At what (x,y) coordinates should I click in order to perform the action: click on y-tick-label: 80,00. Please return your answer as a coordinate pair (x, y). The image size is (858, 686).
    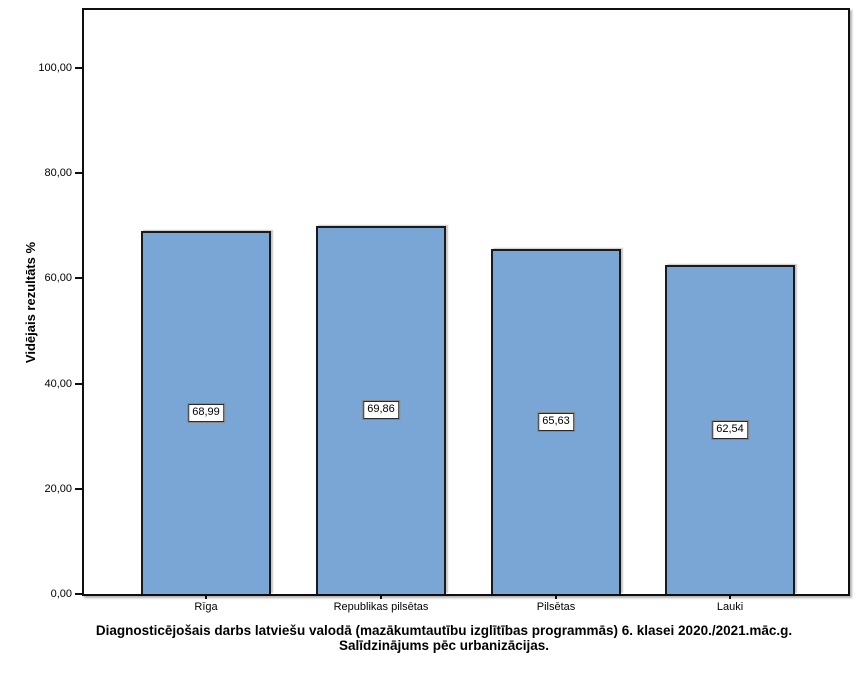
    Looking at the image, I should click on (58, 173).